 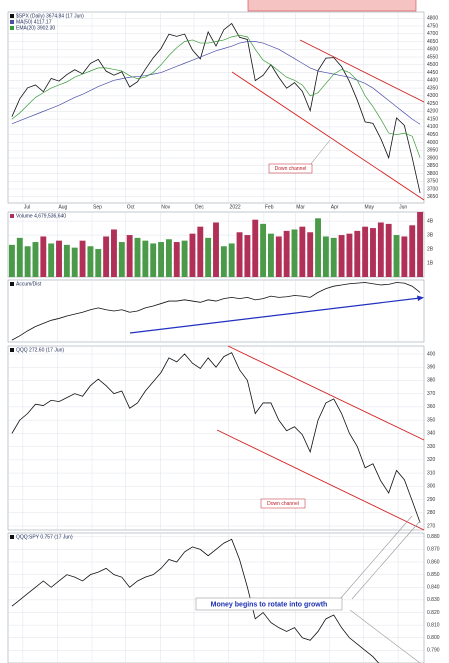 I want to click on annotation: Money begins to rotate into growth, so click(x=269, y=604).